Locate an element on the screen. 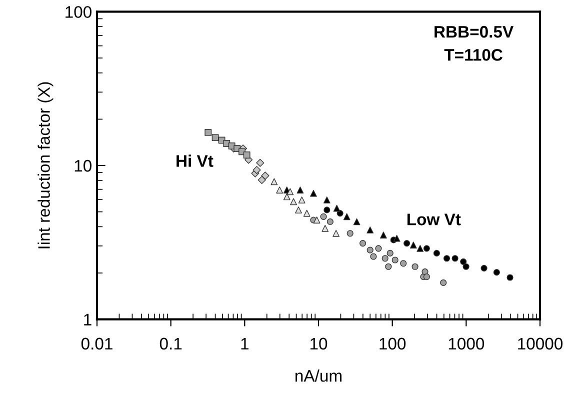 This screenshot has width=569, height=408. x-tick-label: 1000 is located at coordinates (466, 344).